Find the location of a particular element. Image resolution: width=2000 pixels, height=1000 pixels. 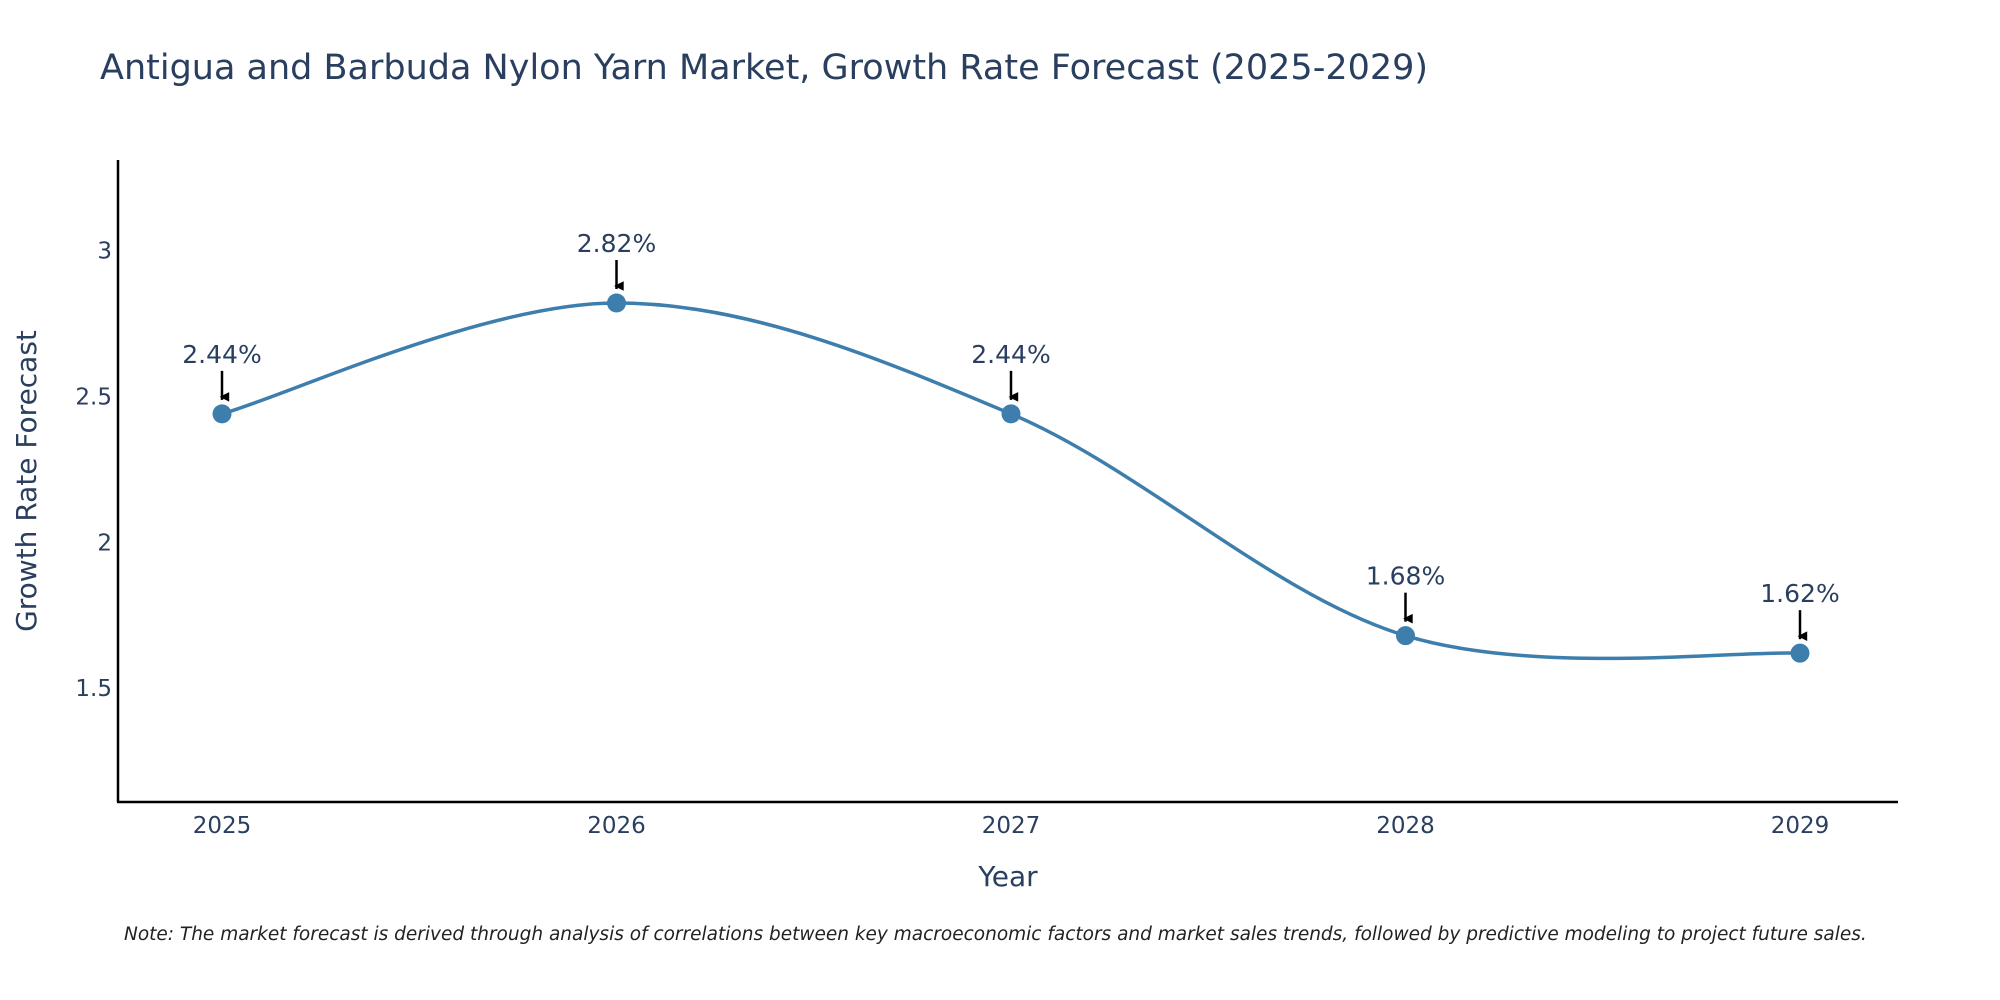

data-label-2028: 1.68% is located at coordinates (1405, 576).